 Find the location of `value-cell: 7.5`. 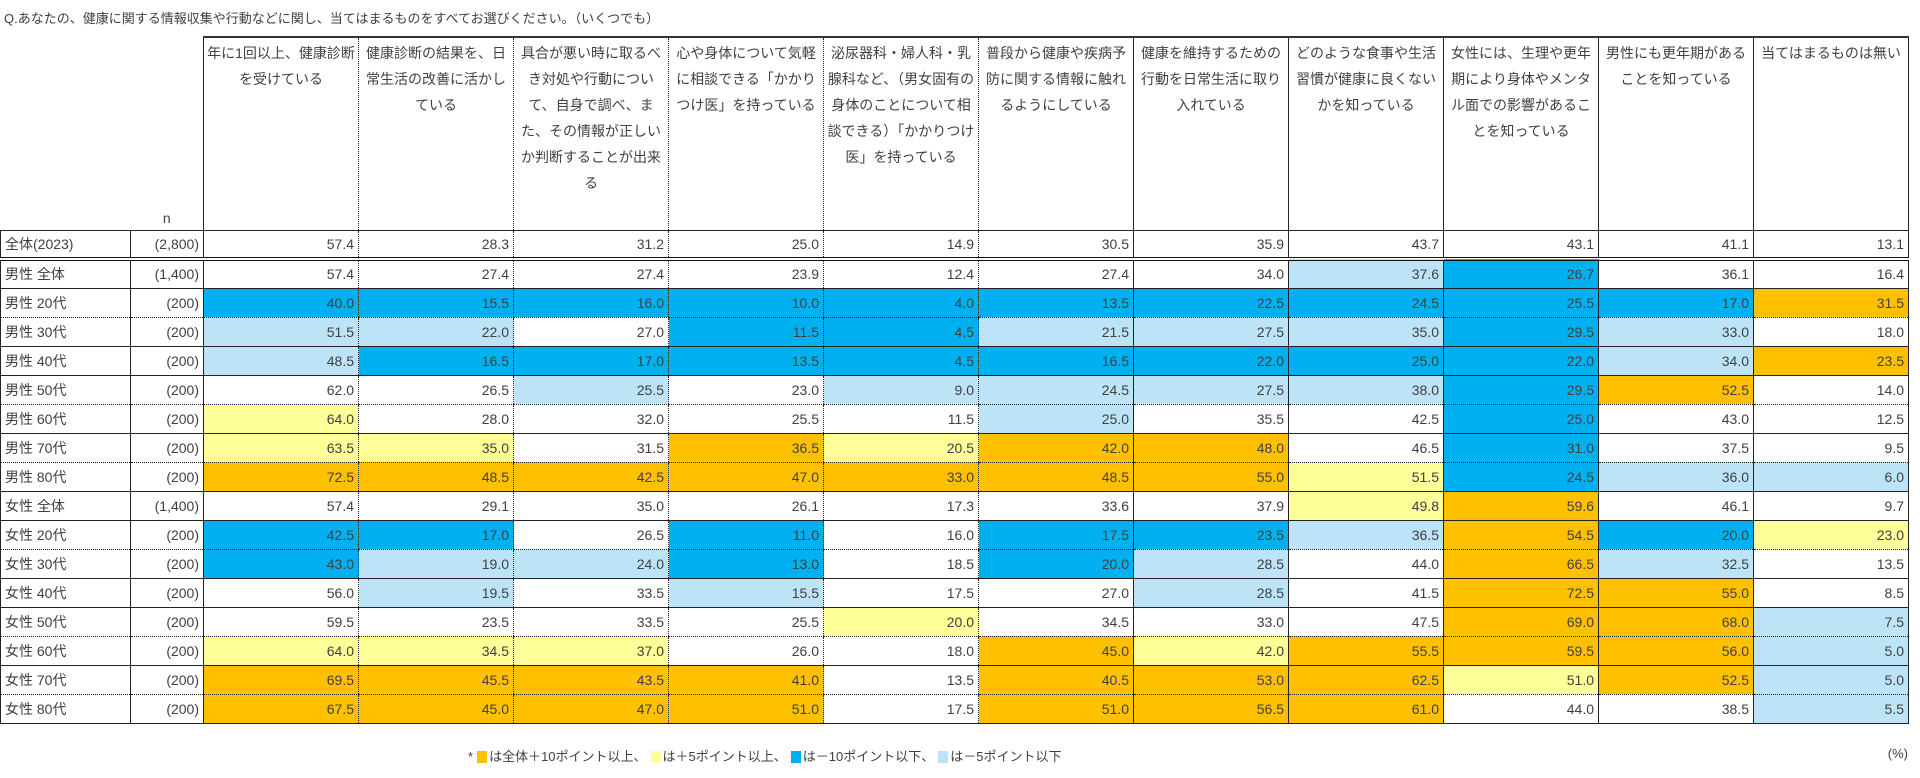

value-cell: 7.5 is located at coordinates (1831, 622).